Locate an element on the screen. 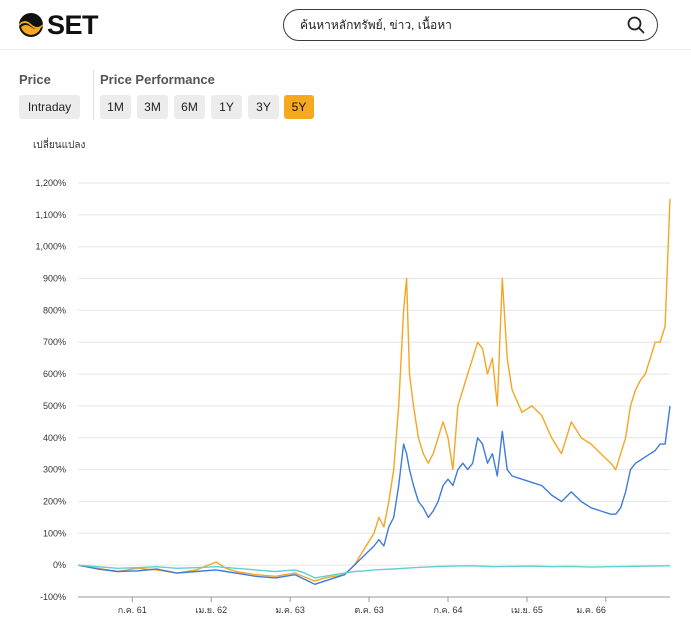  range-button-1m: 1M is located at coordinates (115, 107).